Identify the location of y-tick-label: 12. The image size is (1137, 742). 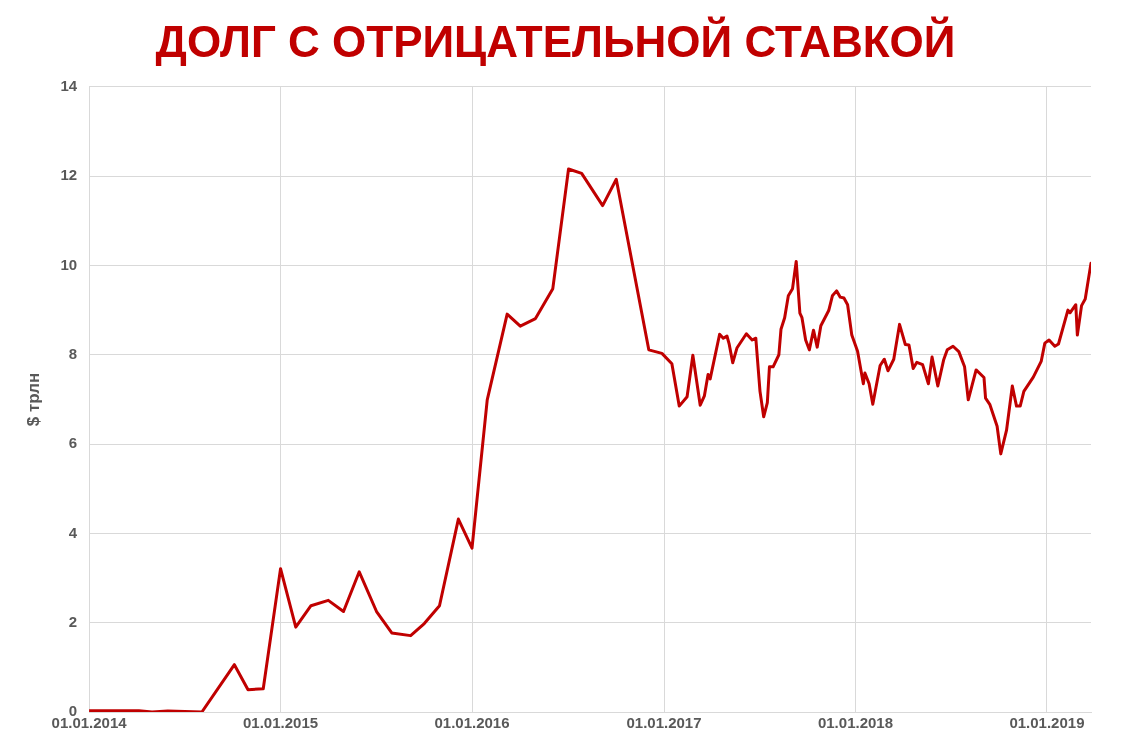
(69, 175).